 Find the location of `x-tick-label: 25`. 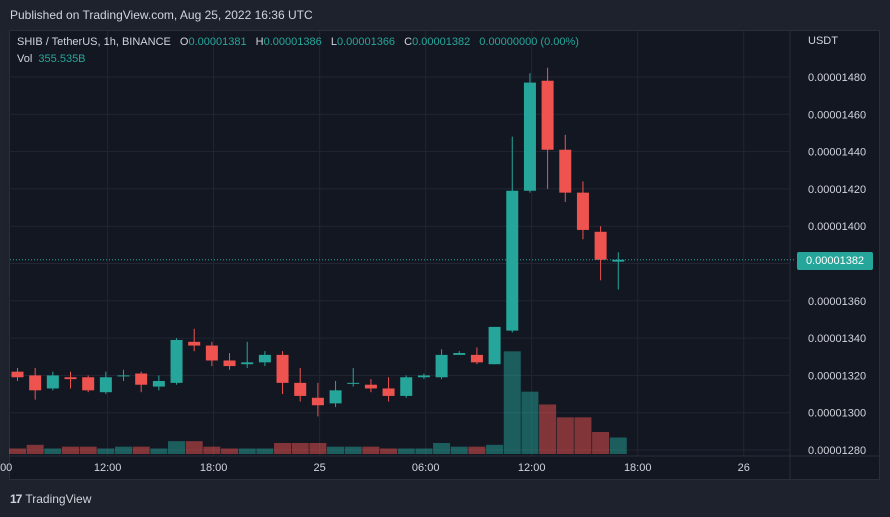

x-tick-label: 25 is located at coordinates (320, 468).